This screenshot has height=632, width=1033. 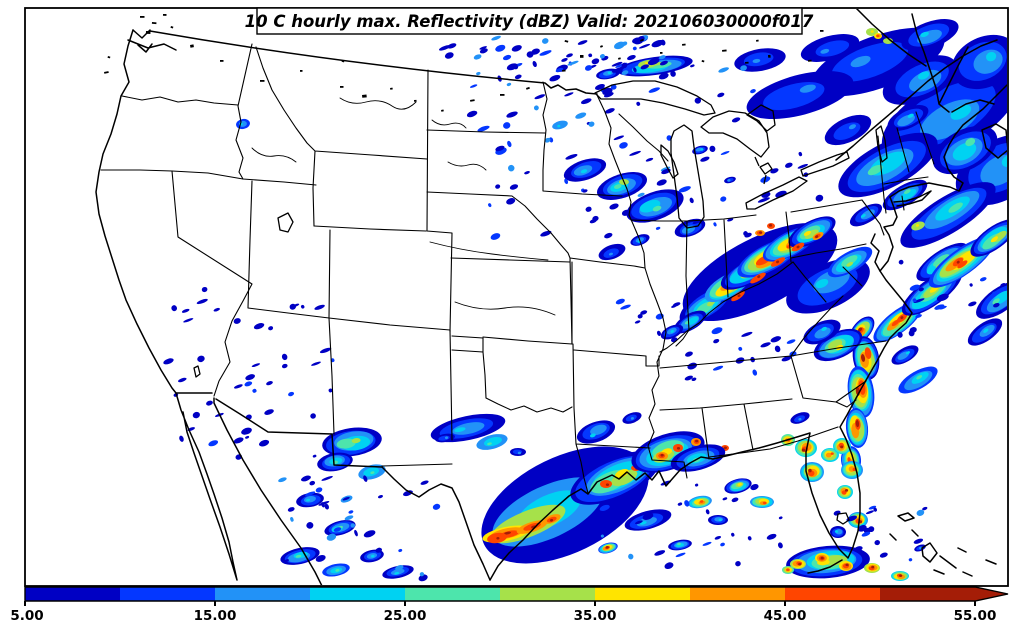 I want to click on colorbar-tick-label: 5.00, so click(x=26, y=616).